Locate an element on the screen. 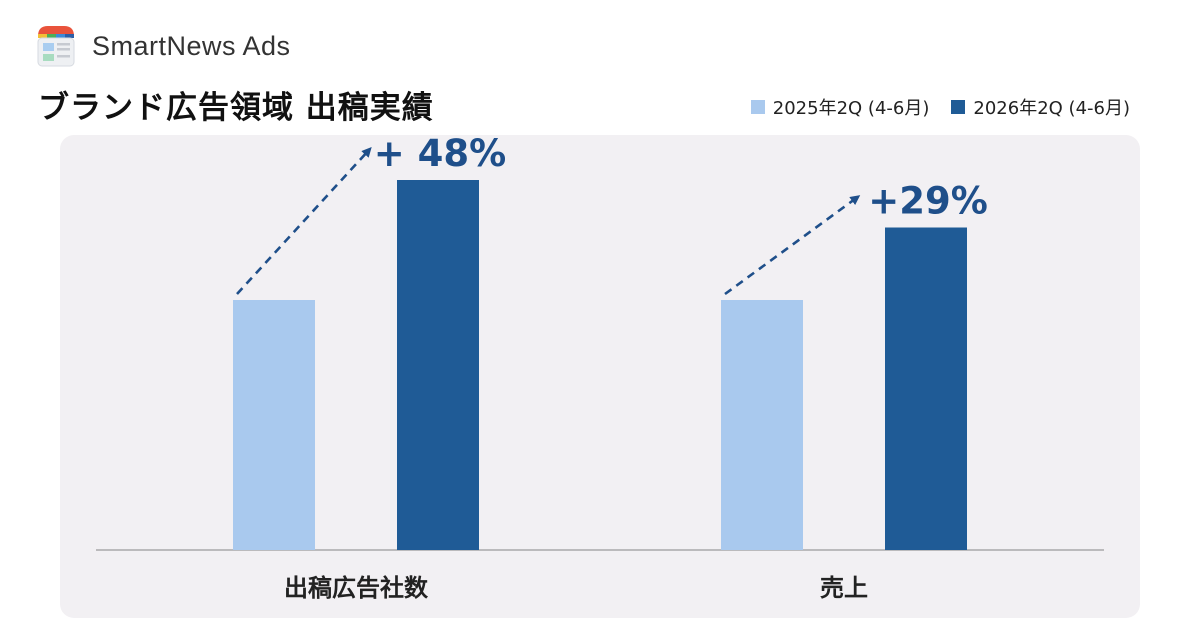 Image resolution: width=1200 pixels, height=628 pixels. smartnews-logo-icon is located at coordinates (56, 46).